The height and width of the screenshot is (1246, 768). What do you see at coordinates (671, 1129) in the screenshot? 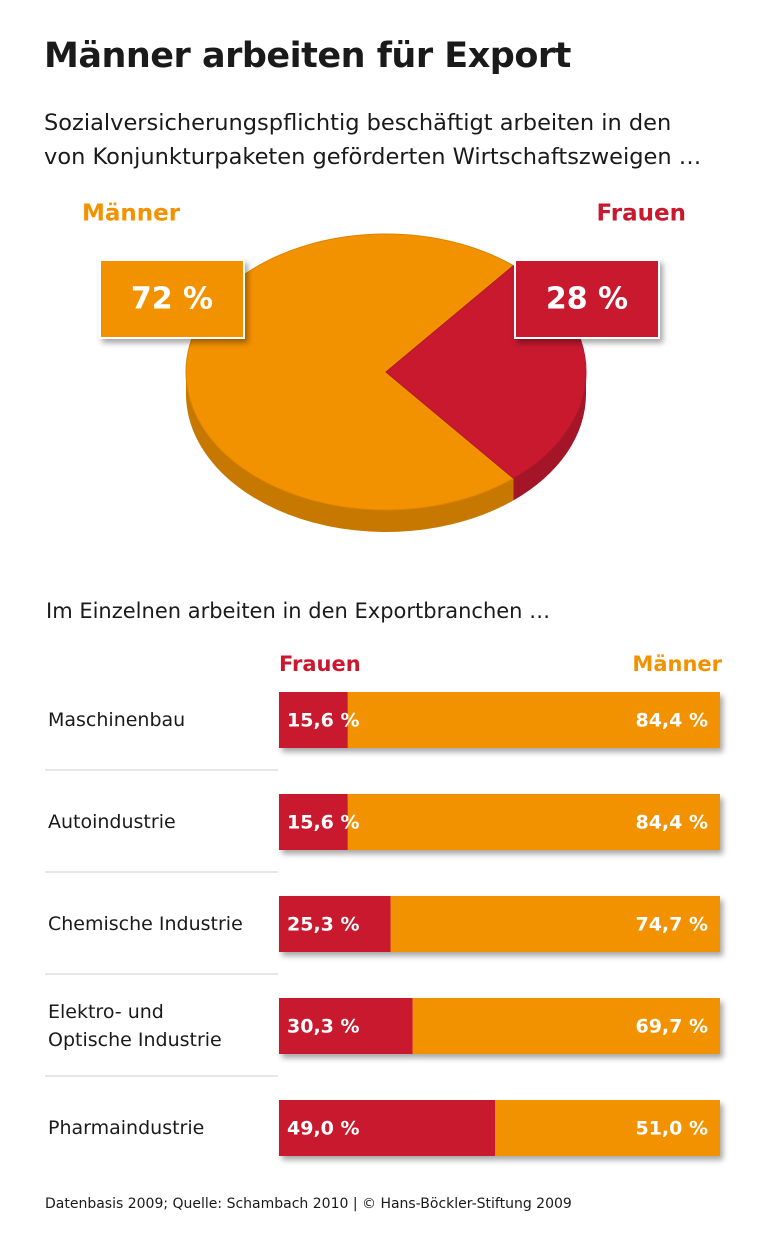
I see `value-label: 51,0 %` at bounding box center [671, 1129].